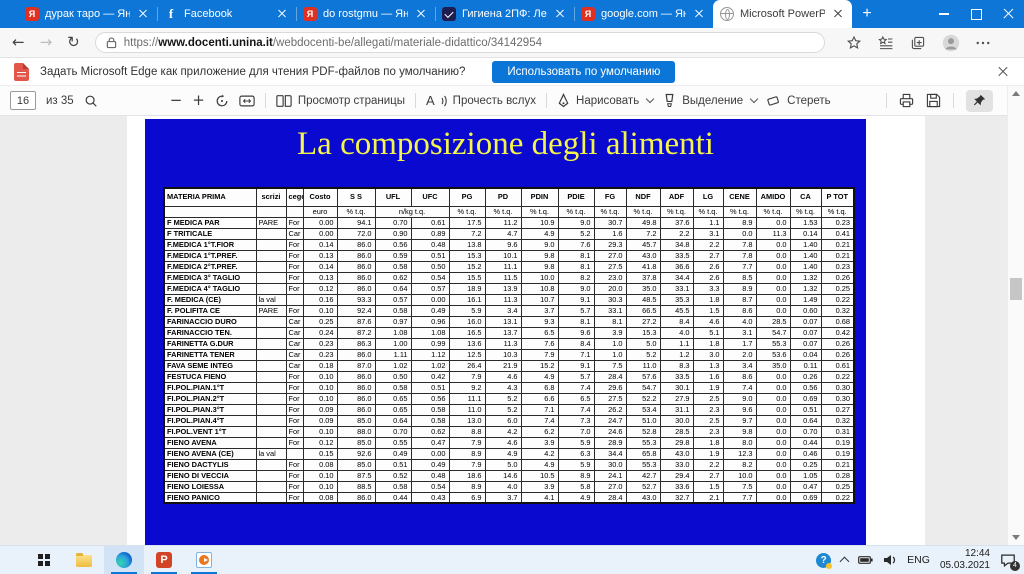 Image resolution: width=1024 pixels, height=574 pixels. What do you see at coordinates (222, 100) in the screenshot?
I see `rotate-icon` at bounding box center [222, 100].